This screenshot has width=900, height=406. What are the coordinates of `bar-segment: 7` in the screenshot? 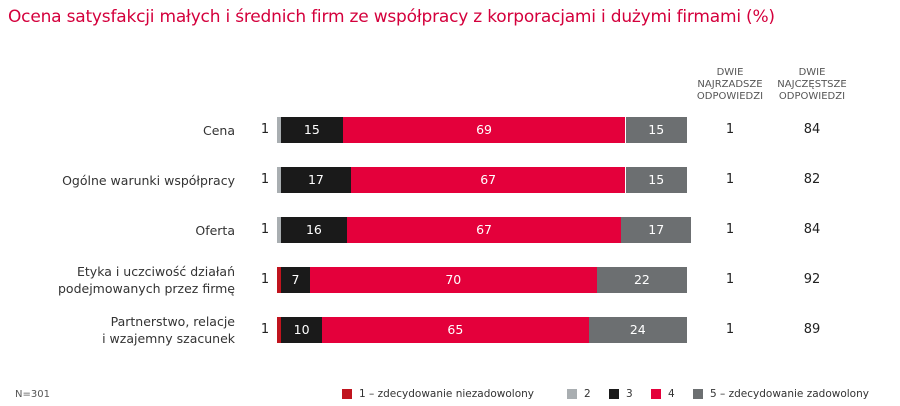 It's located at (295, 280).